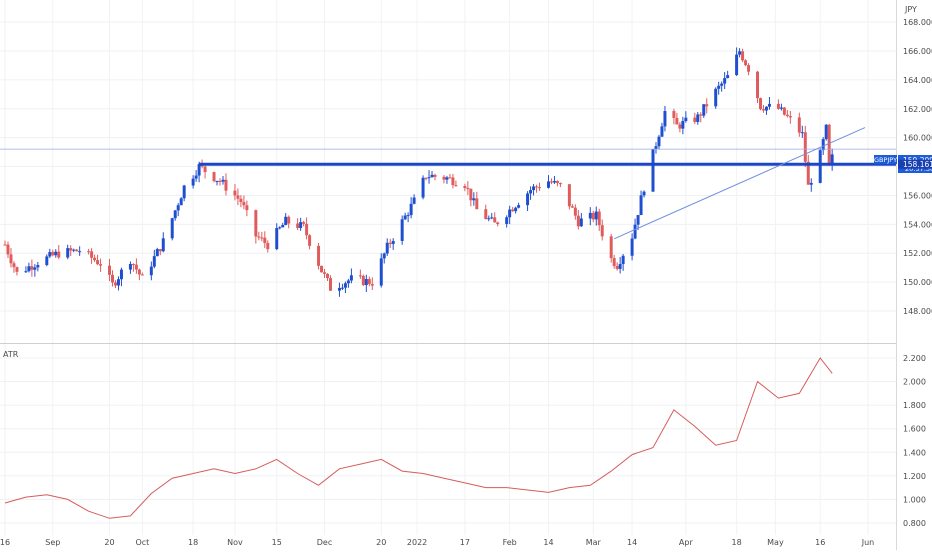 The width and height of the screenshot is (932, 554). I want to click on atr-tick-label: 1.000, so click(914, 499).